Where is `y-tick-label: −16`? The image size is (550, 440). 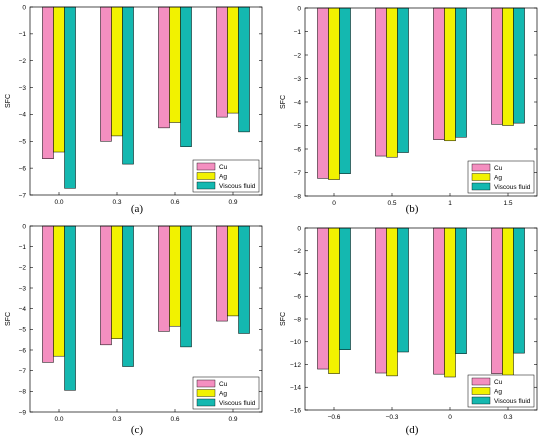
y-tick-label: −16 is located at coordinates (295, 410).